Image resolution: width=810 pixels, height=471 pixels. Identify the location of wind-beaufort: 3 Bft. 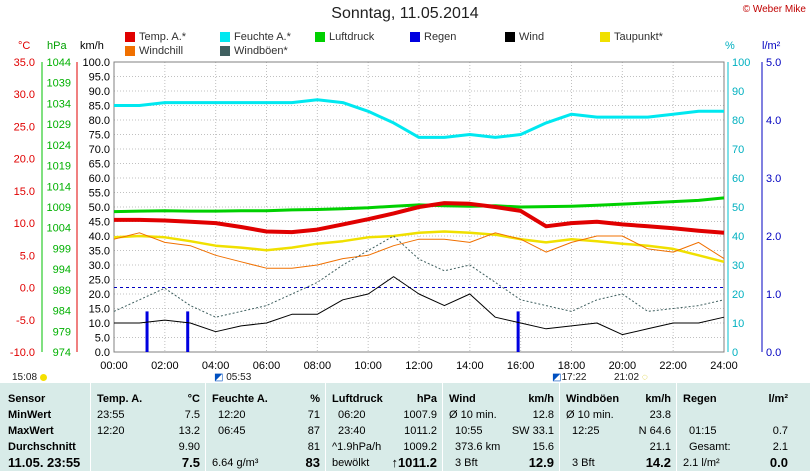
(466, 463).